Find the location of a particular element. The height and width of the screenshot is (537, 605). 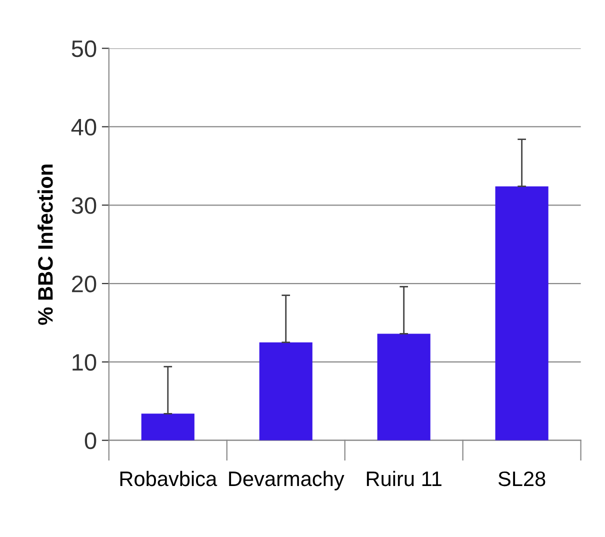

y-tick-label: 10 is located at coordinates (84, 362).